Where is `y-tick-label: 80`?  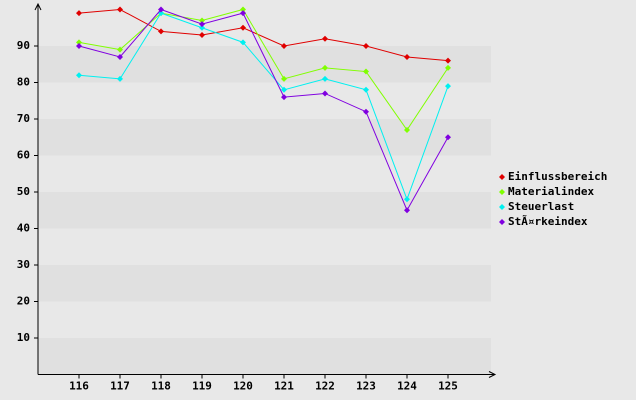 y-tick-label: 80 is located at coordinates (23, 82).